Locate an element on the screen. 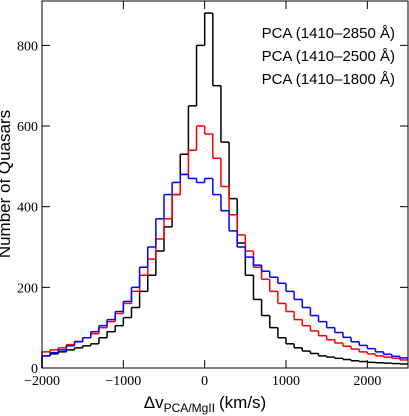  y-axis-label: Number of Quasars is located at coordinates (7, 184).